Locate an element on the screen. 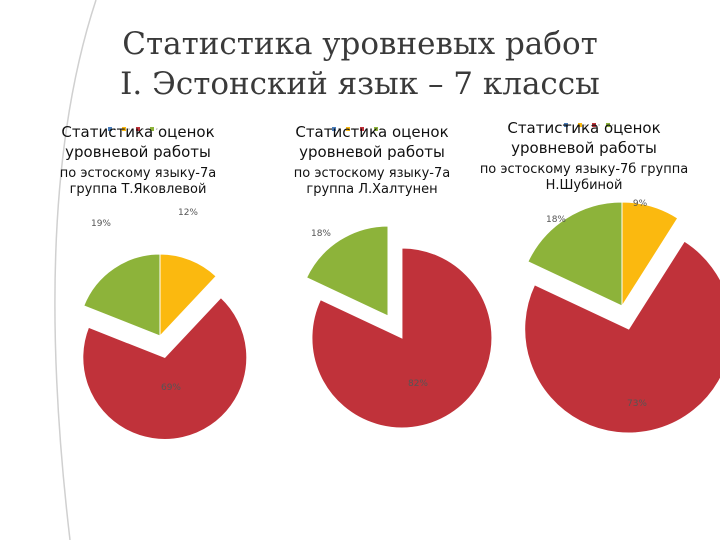 The image size is (720, 540). pie-chart-2-legend-label: 2 is located at coordinates (380, 129).